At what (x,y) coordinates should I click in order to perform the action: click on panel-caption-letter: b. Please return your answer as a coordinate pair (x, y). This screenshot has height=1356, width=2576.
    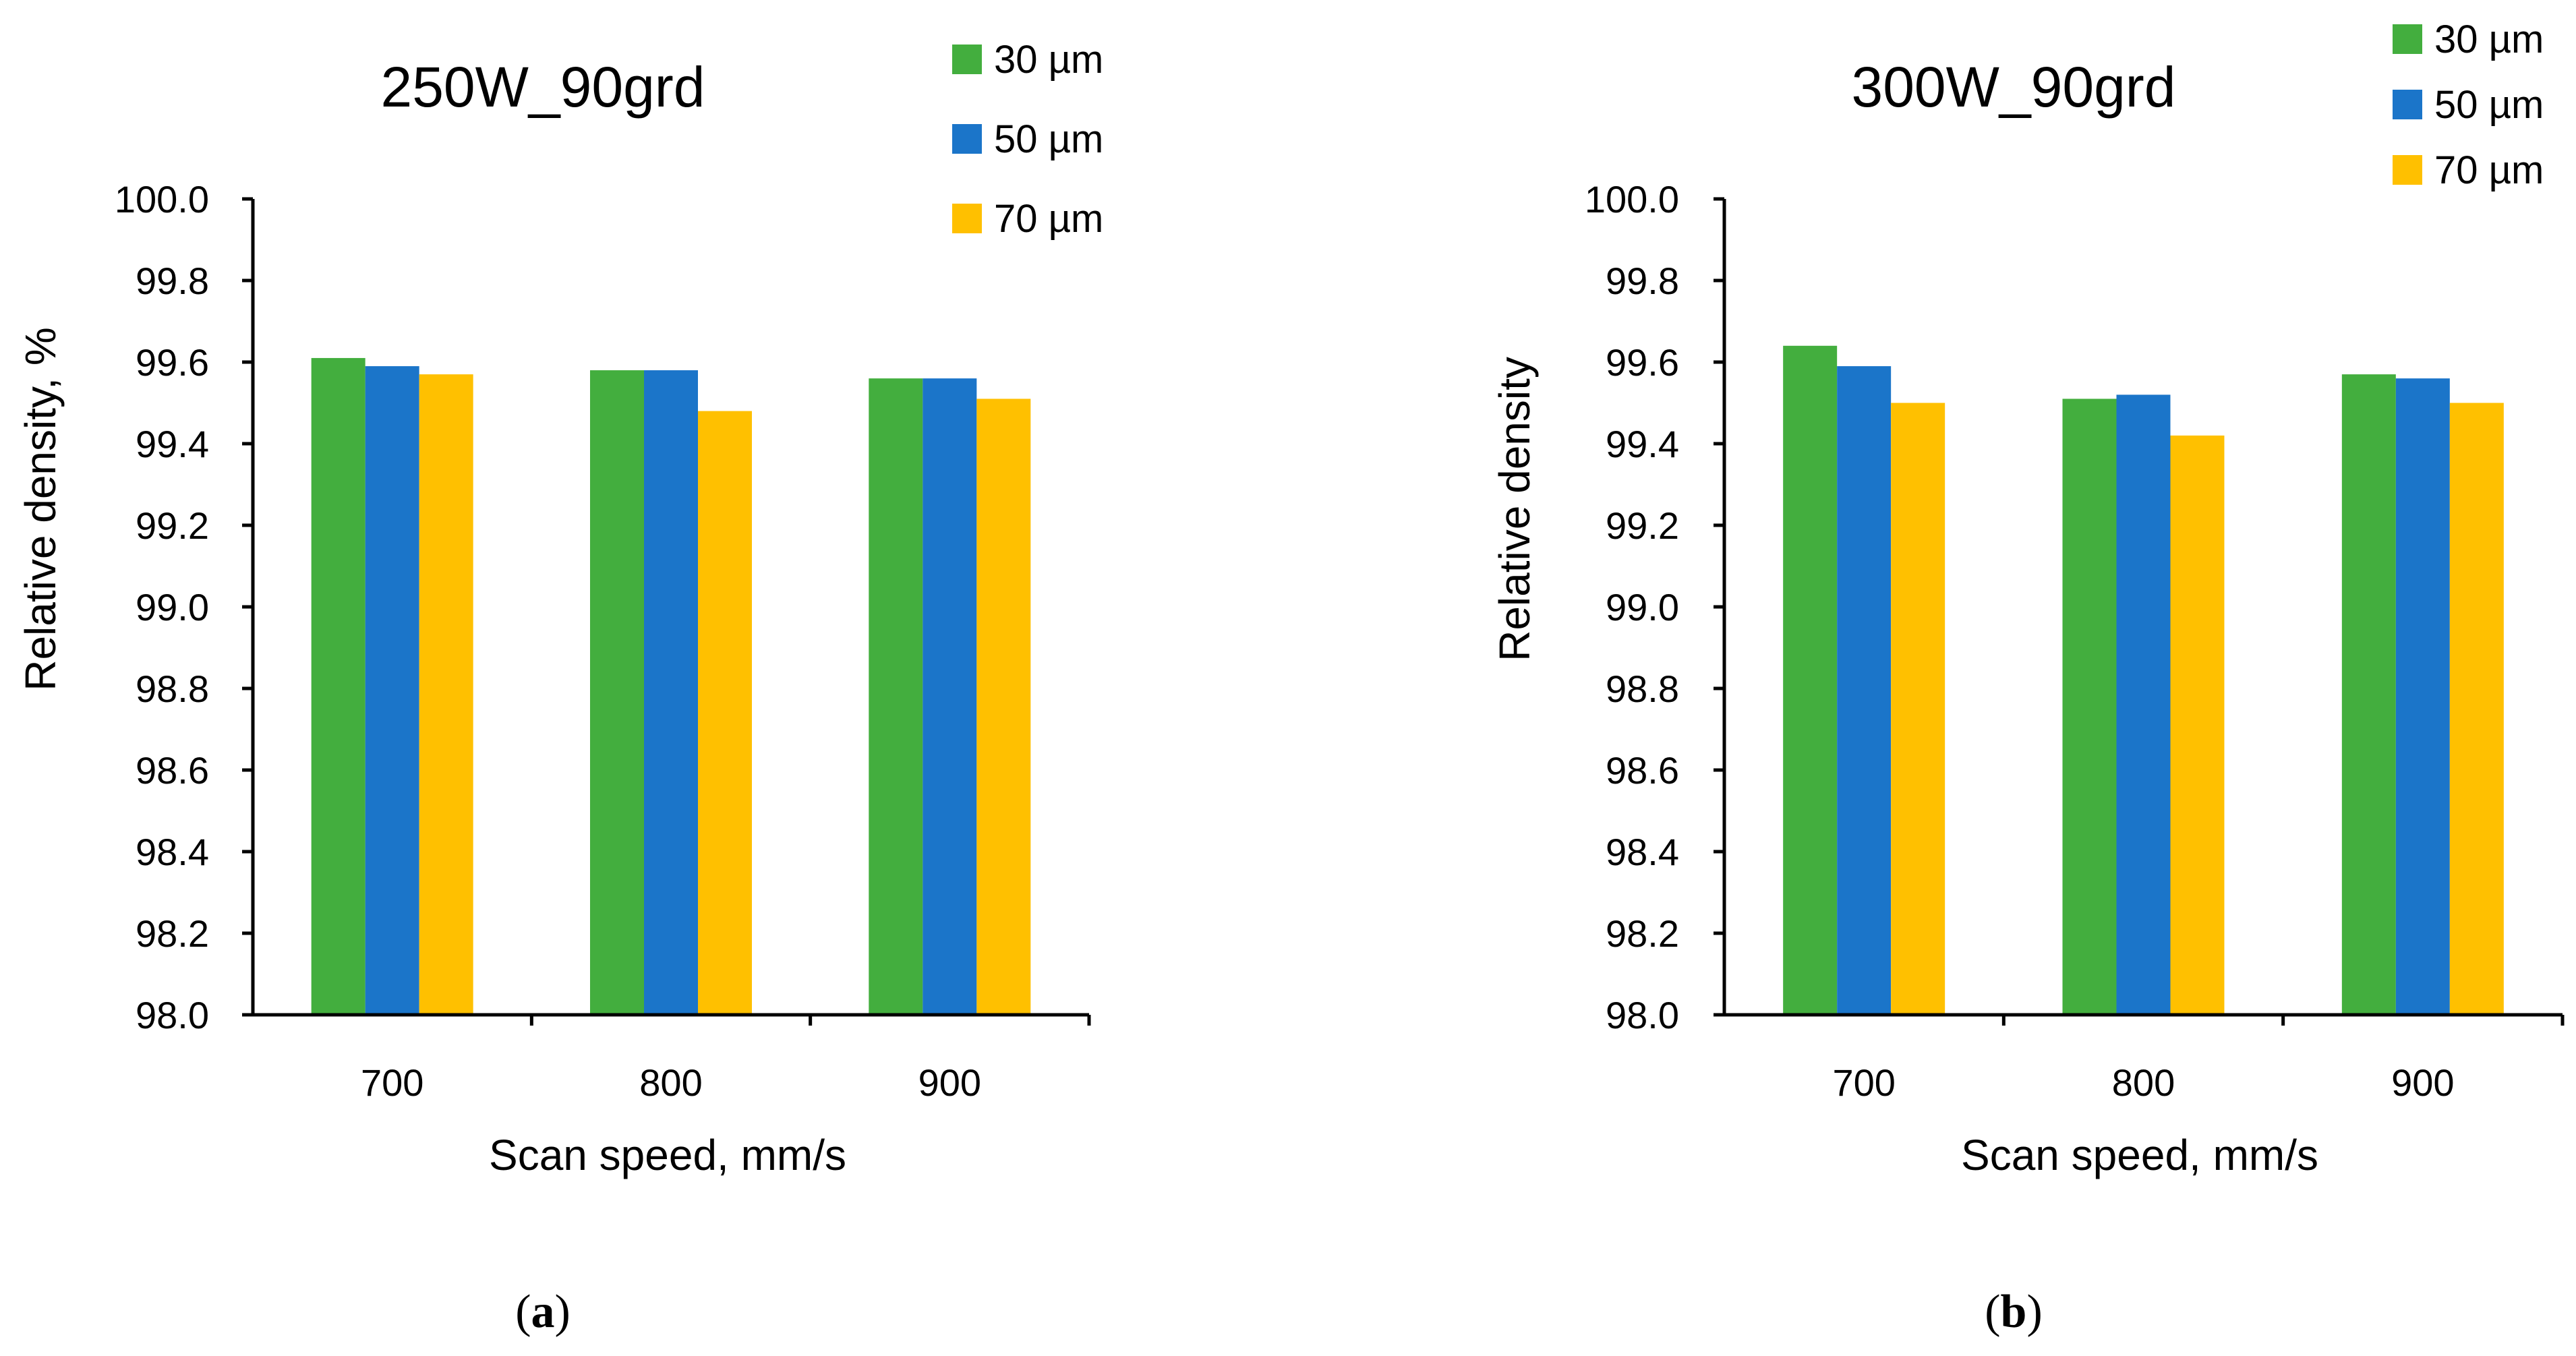
    Looking at the image, I should click on (2014, 1312).